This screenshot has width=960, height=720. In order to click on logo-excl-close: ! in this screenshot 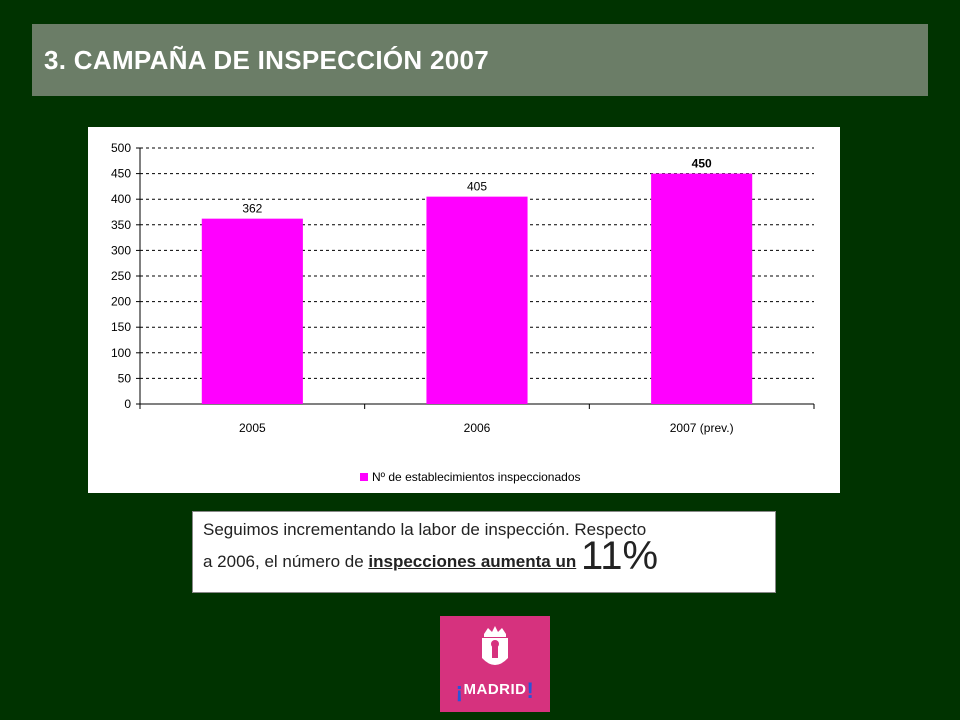, I will do `click(530, 690)`.